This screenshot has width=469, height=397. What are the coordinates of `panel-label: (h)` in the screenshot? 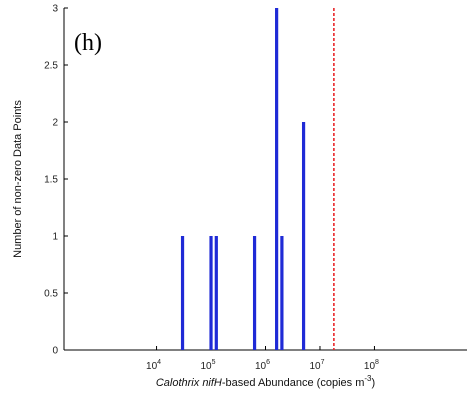 It's located at (88, 43).